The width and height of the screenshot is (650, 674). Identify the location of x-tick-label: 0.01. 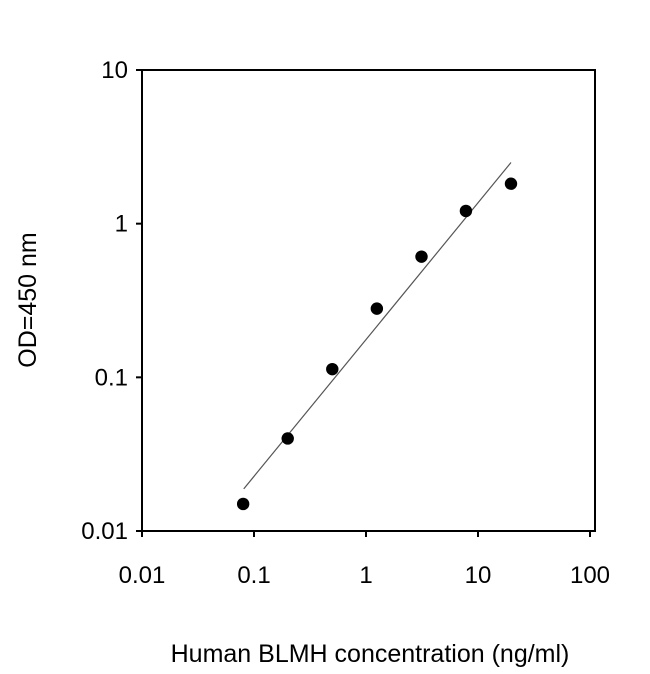
(142, 575).